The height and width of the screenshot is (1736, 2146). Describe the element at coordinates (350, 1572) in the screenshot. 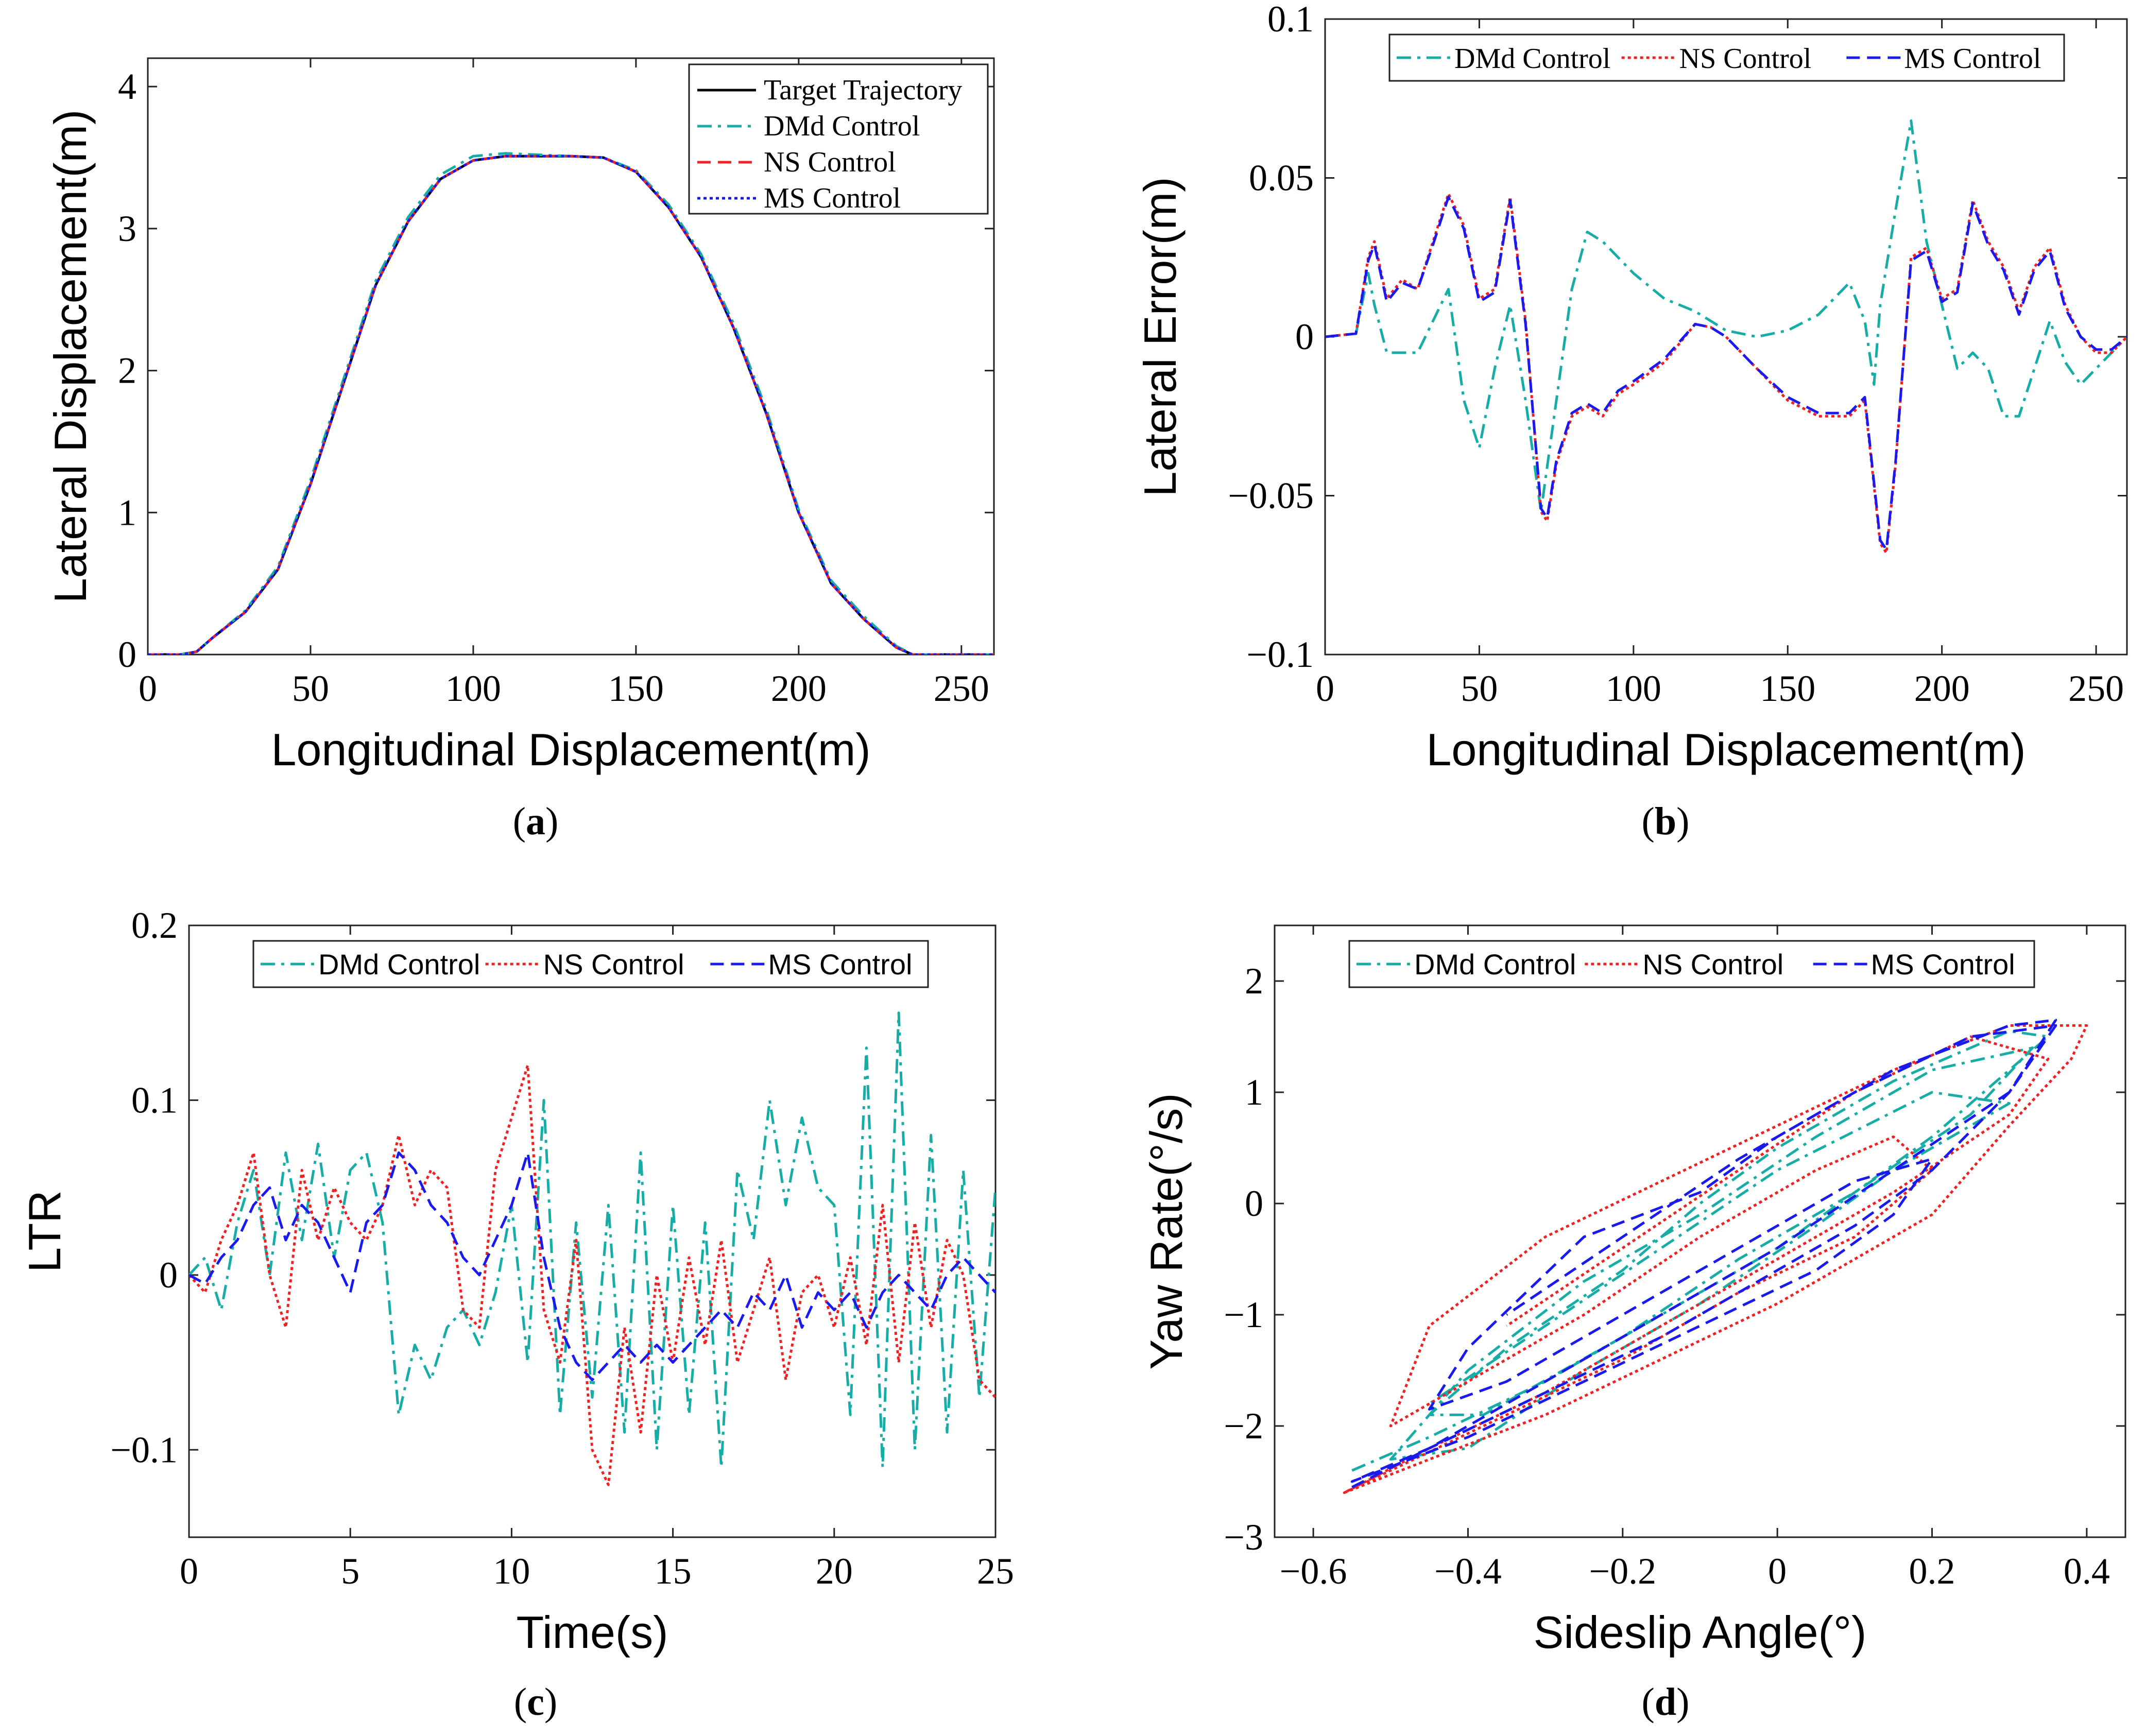

I see `x-tick-label: 5` at that location.